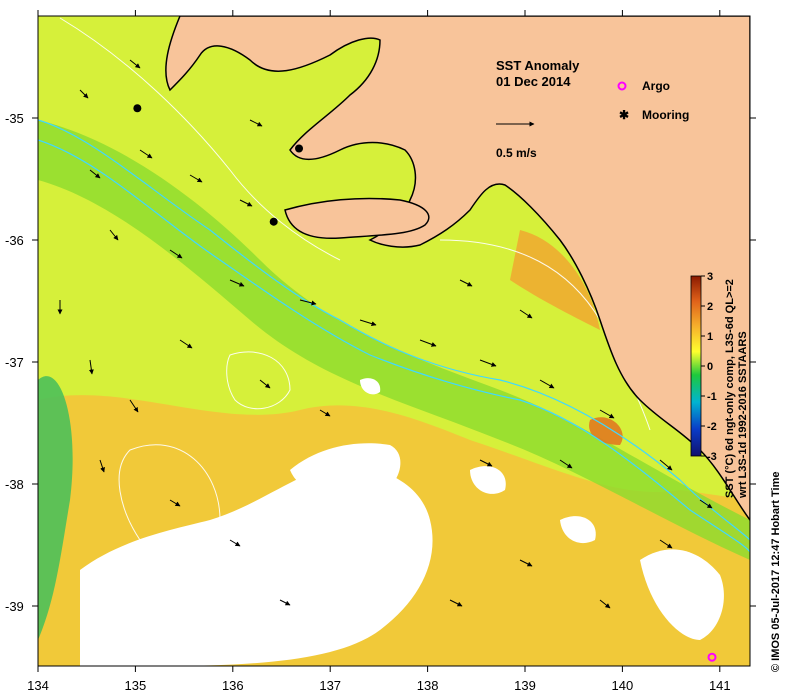  I want to click on lon-tick-label: 140, so click(623, 685).